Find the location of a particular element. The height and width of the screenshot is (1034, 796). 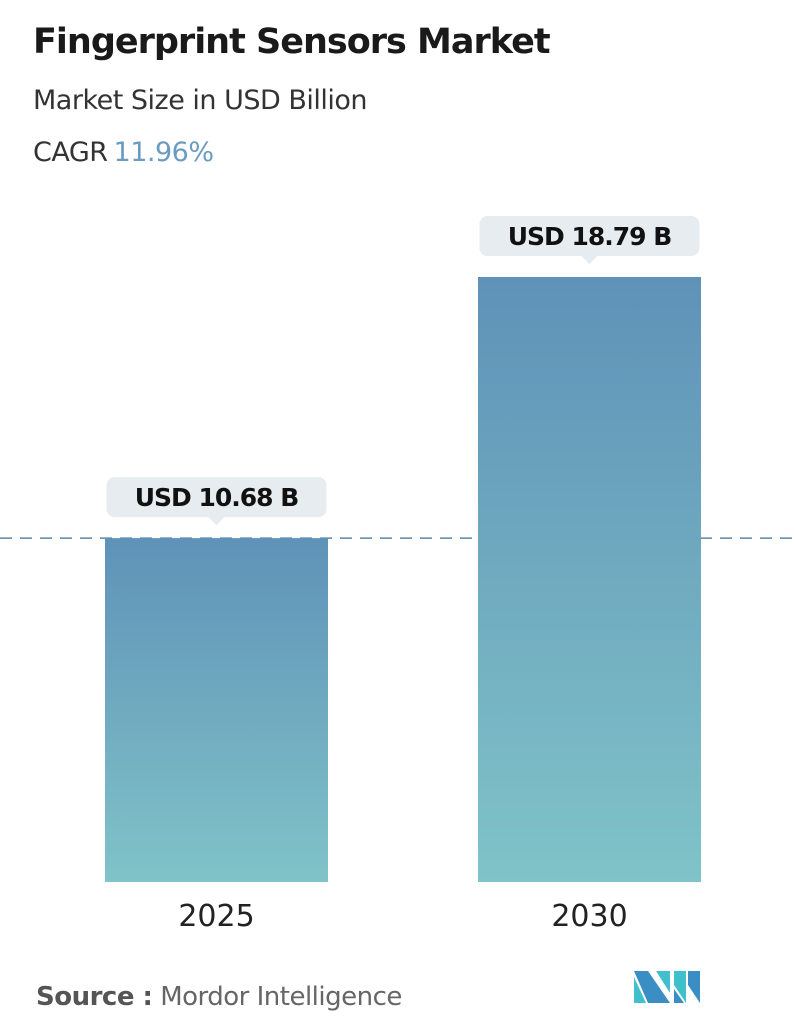

source: Source : Mordor Intelligence is located at coordinates (219, 997).